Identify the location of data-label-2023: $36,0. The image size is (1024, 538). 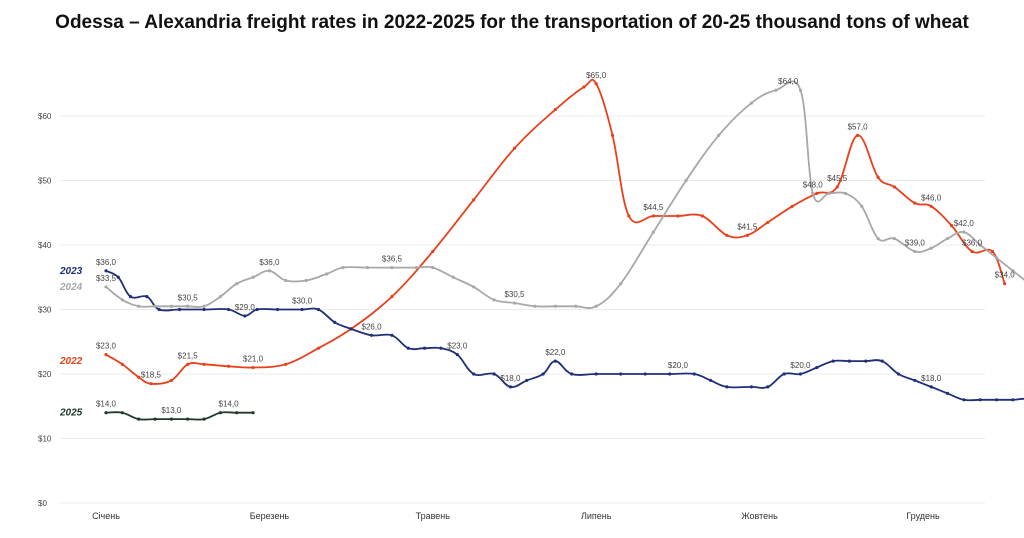
(106, 262).